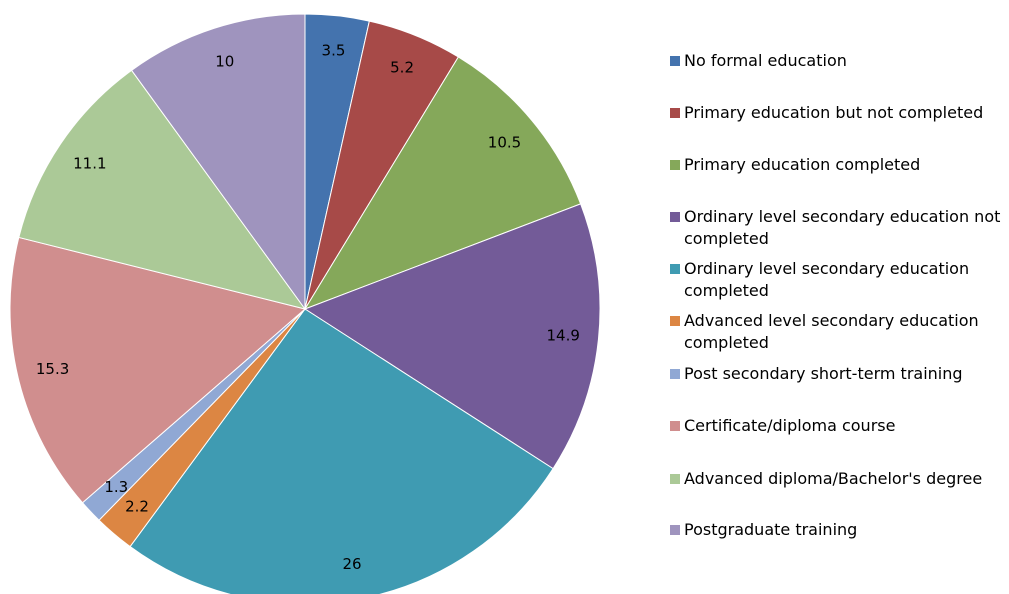 Image resolution: width=1009 pixels, height=594 pixels. I want to click on legend-item: Post secondary short-term training, so click(837, 374).